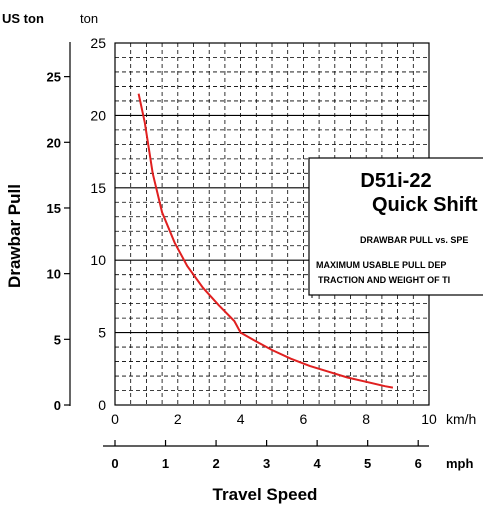  I want to click on y-secondary-ticks: 0 5 10 15 20 25, so click(58, 241).